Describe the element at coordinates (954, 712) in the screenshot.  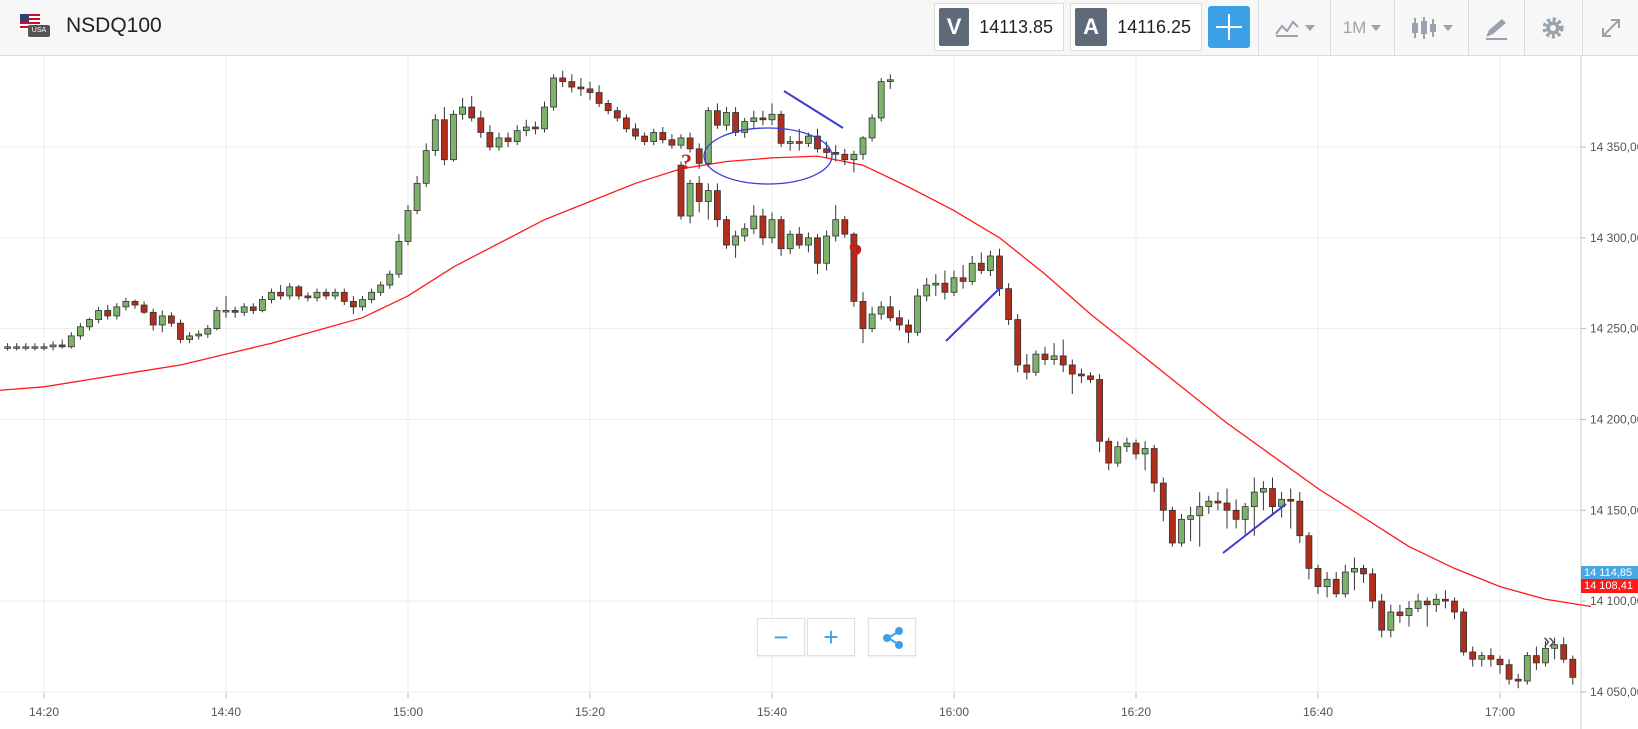
I see `x-tick-label: 16:00` at that location.